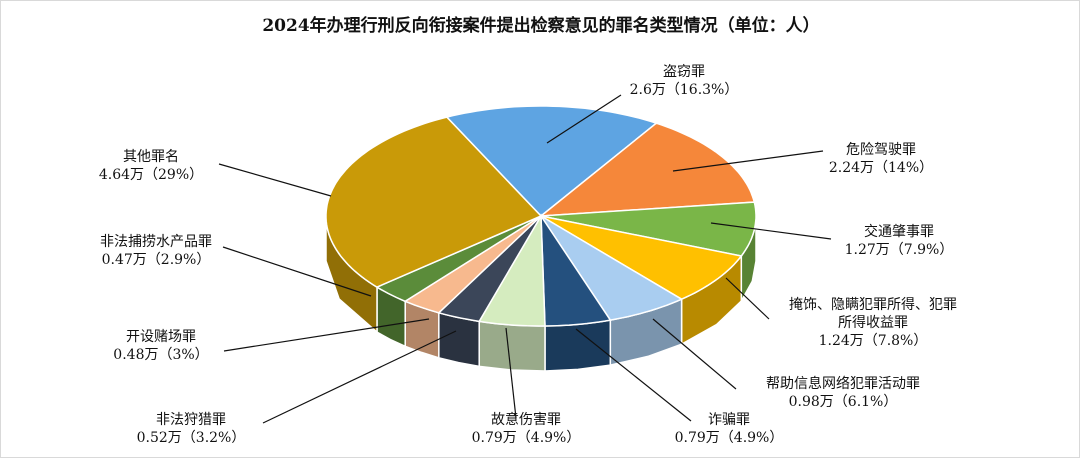  I want to click on category-label: 帮助信息网络犯罪活动罪, so click(843, 384).